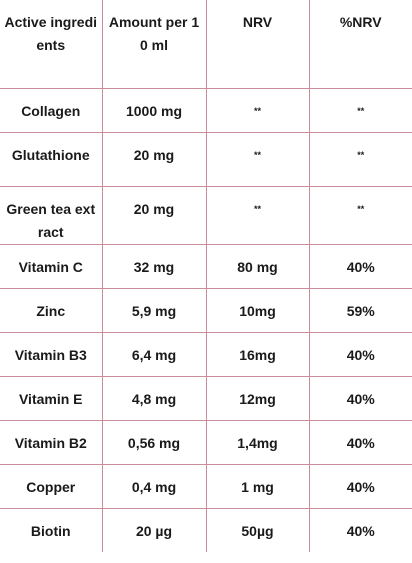  I want to click on amount-cell: 0,56 mg, so click(154, 442).